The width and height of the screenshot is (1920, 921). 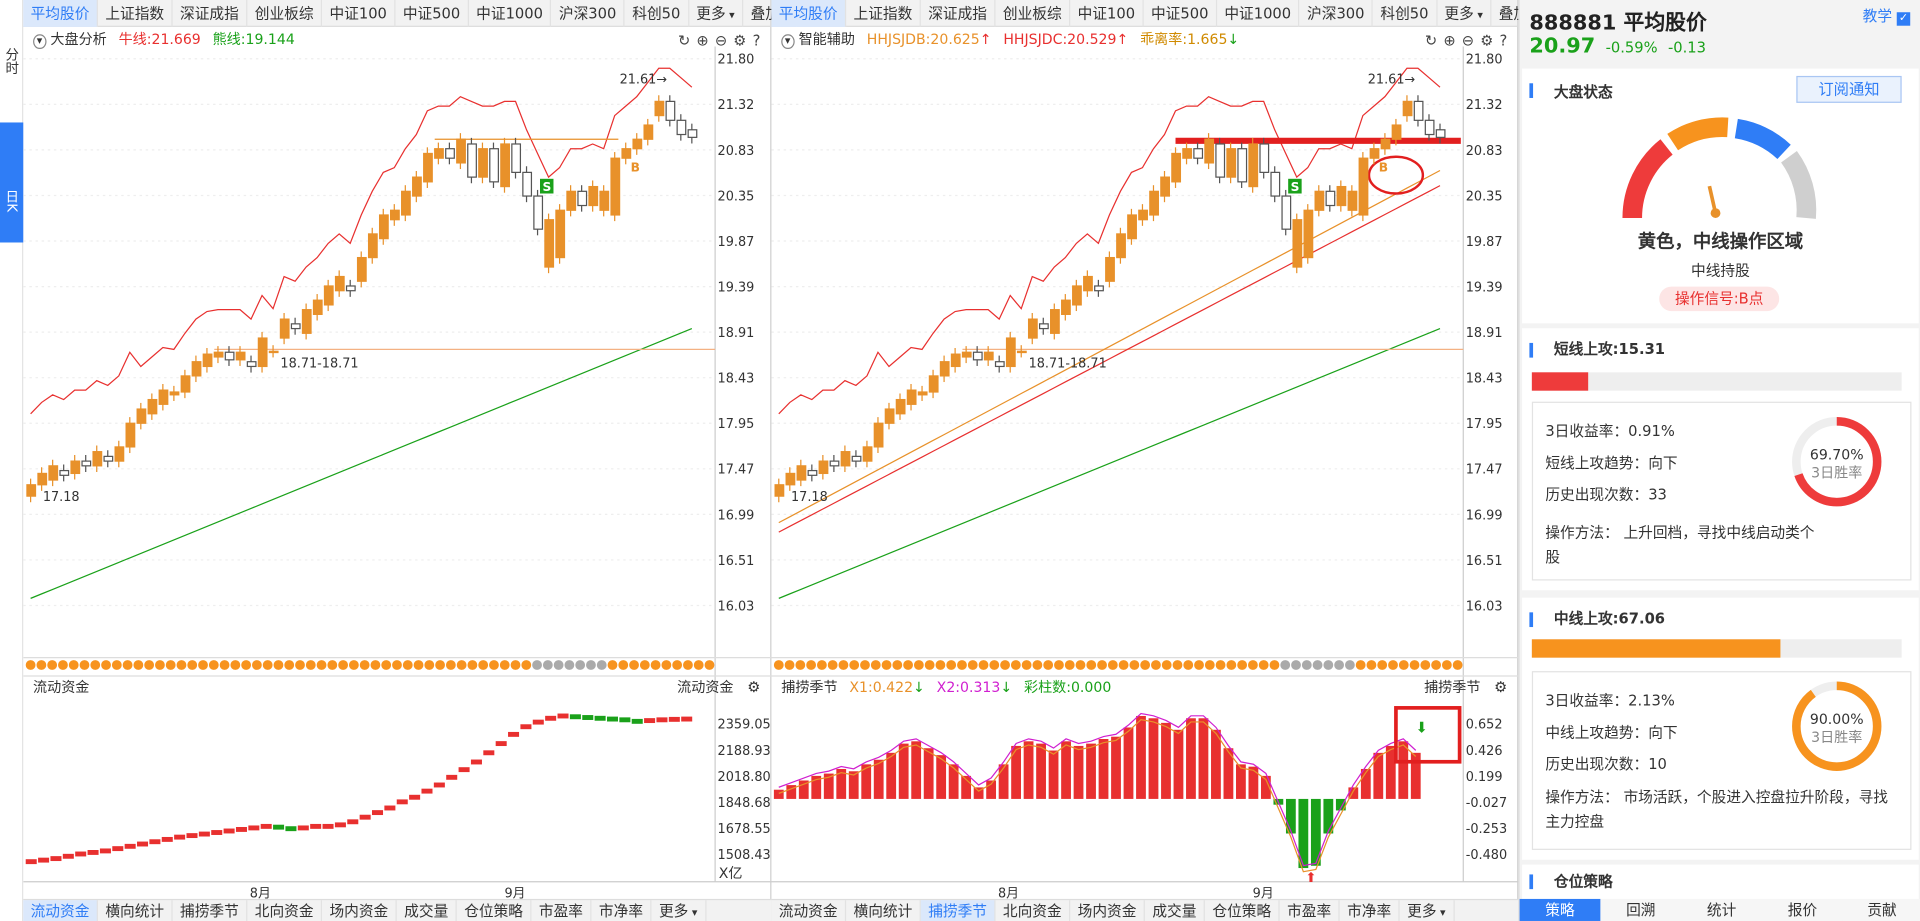 What do you see at coordinates (1560, 909) in the screenshot?
I see `tab-strategy: 策略` at bounding box center [1560, 909].